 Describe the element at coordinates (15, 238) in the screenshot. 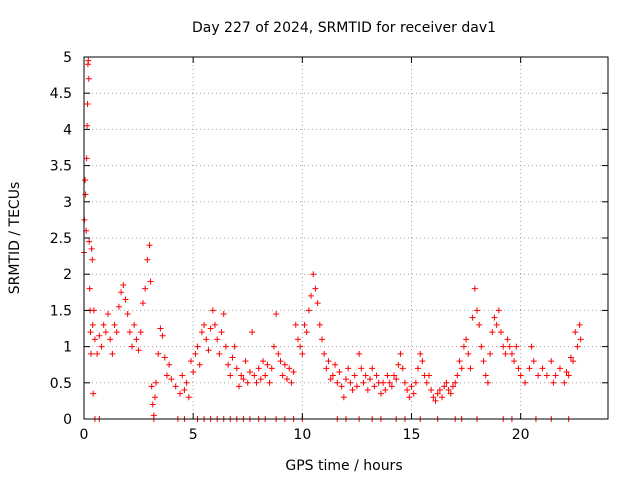

I see `y-axis-label: SRMTID / TECUs` at that location.